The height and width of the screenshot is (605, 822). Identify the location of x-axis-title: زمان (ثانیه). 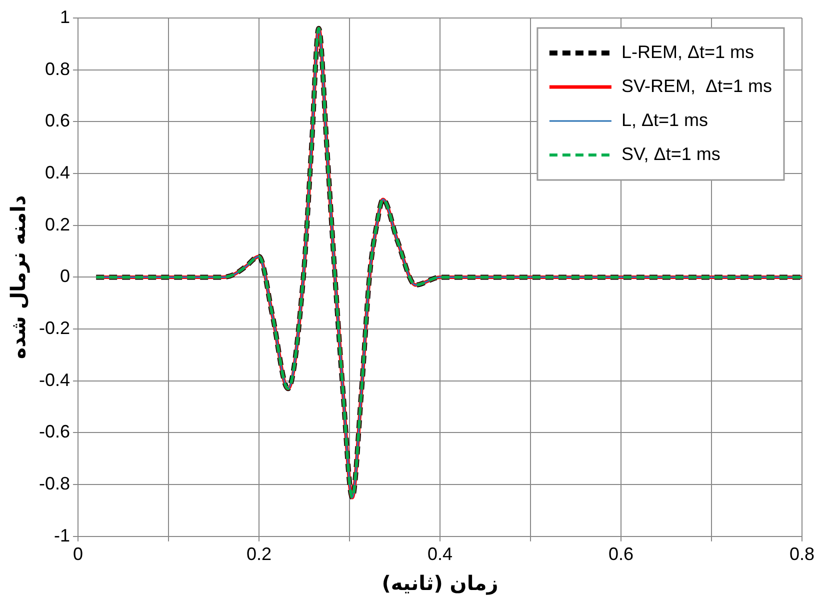
(440, 583).